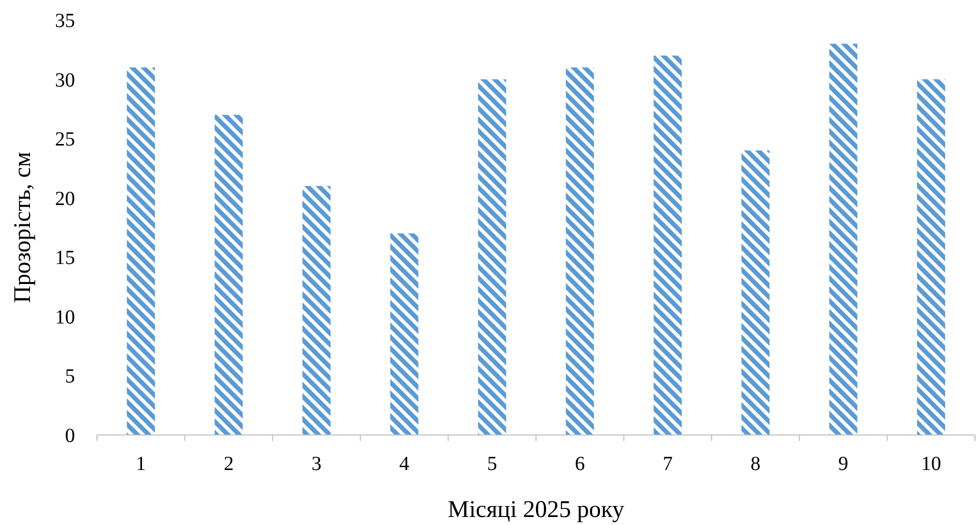  Describe the element at coordinates (65, 199) in the screenshot. I see `y-tick-label: 20` at that location.